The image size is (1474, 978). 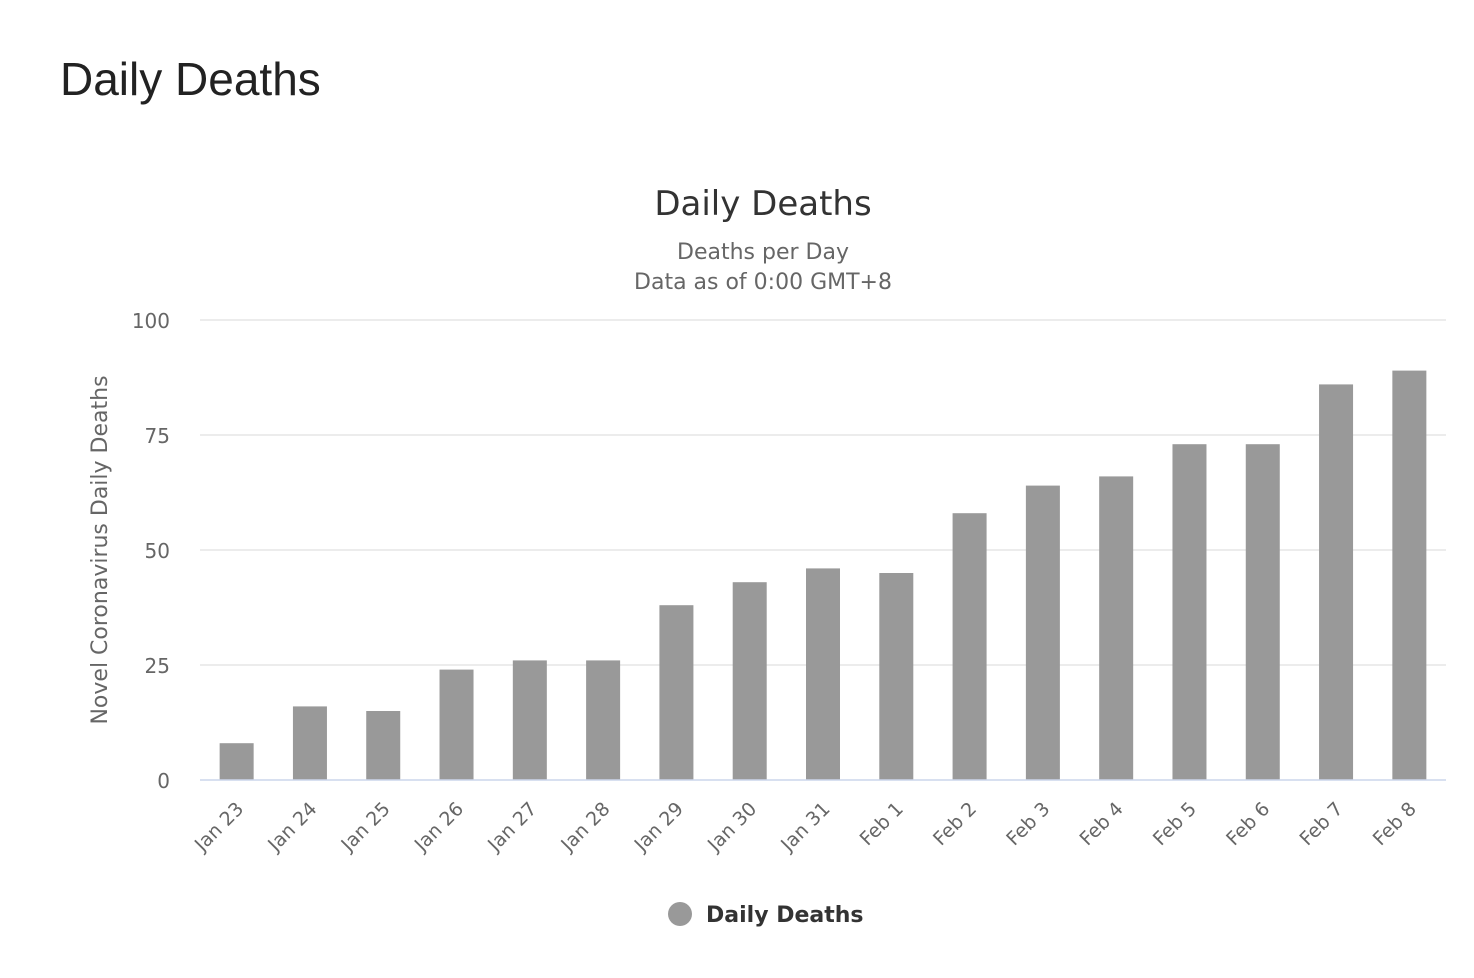 I want to click on chart-title: Daily Deaths, so click(x=762, y=204).